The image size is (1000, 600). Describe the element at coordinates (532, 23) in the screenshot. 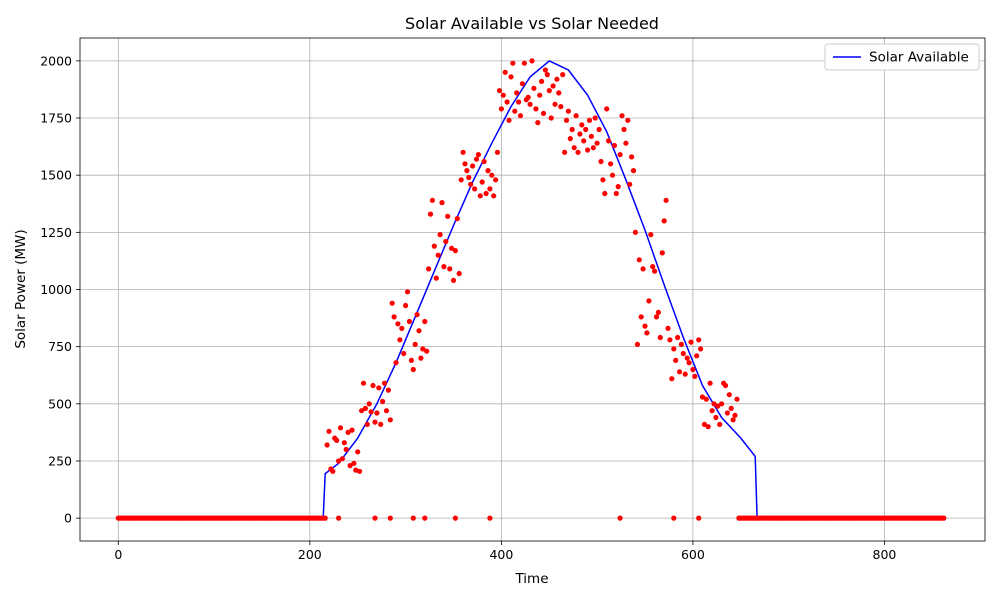

I see `chart-title: Solar Available vs Solar Needed` at that location.